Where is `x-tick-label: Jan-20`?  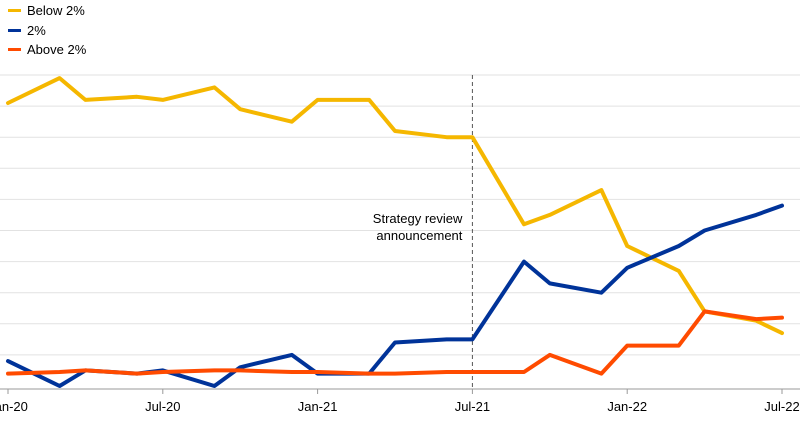 x-tick-label: Jan-20 is located at coordinates (14, 406).